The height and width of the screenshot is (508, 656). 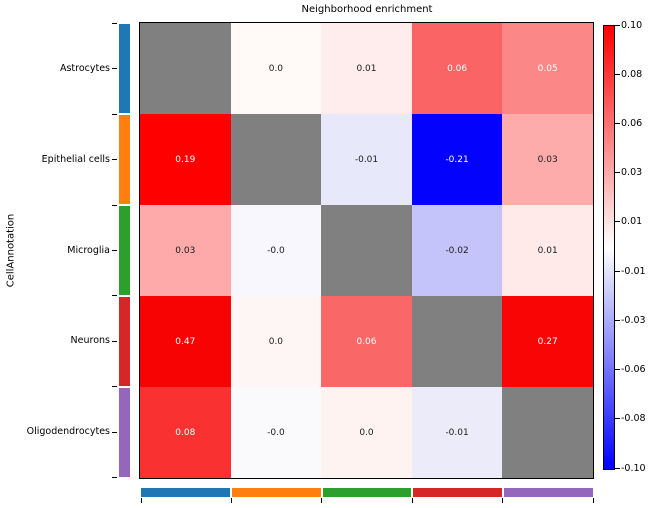 I want to click on colorbar-tick-label: -0.01, so click(x=633, y=271).